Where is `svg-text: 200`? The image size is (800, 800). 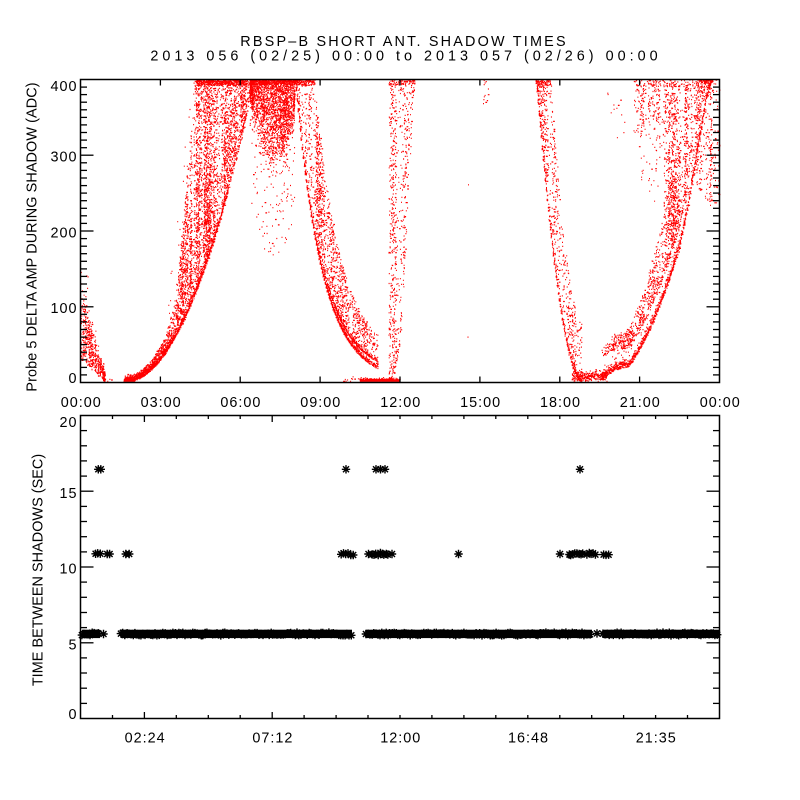 svg-text: 200 is located at coordinates (63, 233).